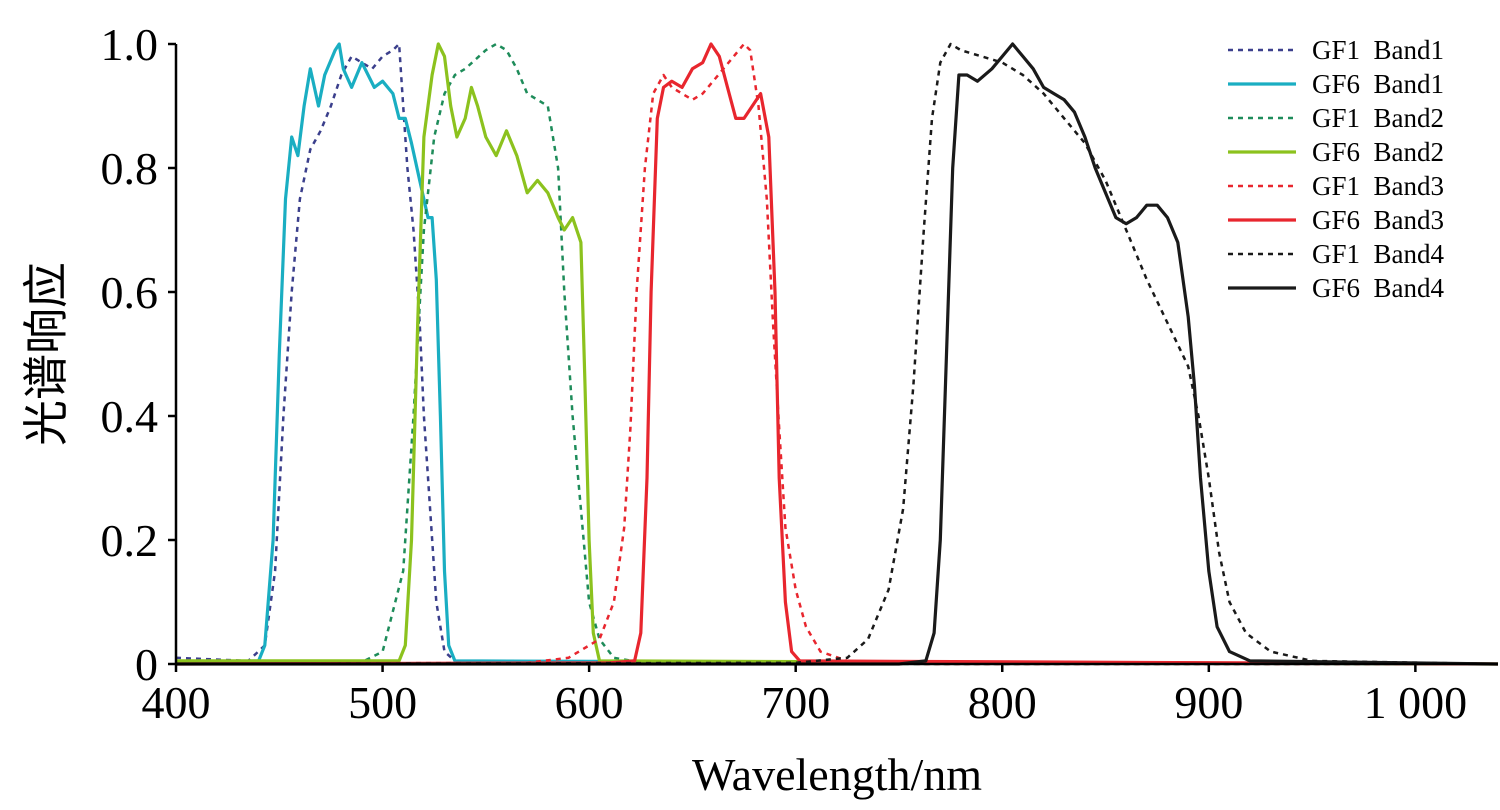 This screenshot has height=810, width=1500. I want to click on y-tick-label: 0.2, so click(130, 540).